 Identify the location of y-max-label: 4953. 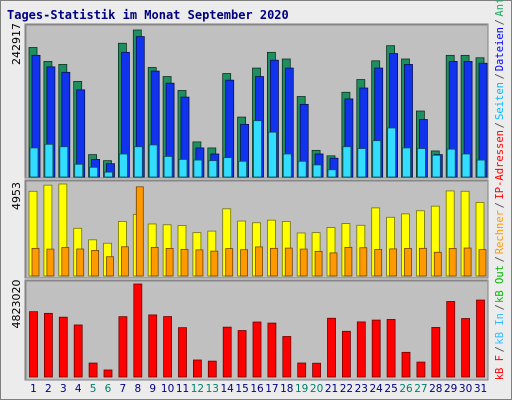
(16, 196).